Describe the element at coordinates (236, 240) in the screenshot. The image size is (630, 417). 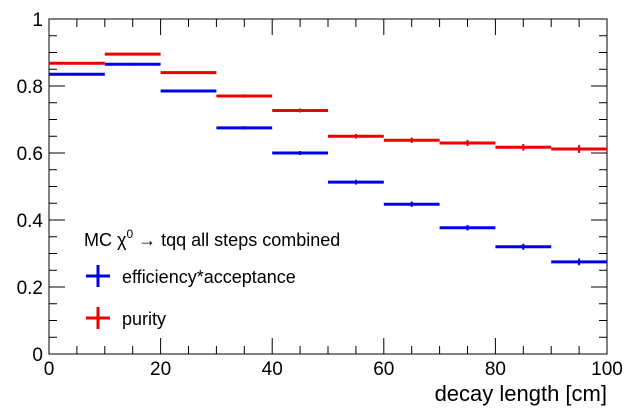
I see `legend-header-suffix: → tqq all steps combined` at that location.